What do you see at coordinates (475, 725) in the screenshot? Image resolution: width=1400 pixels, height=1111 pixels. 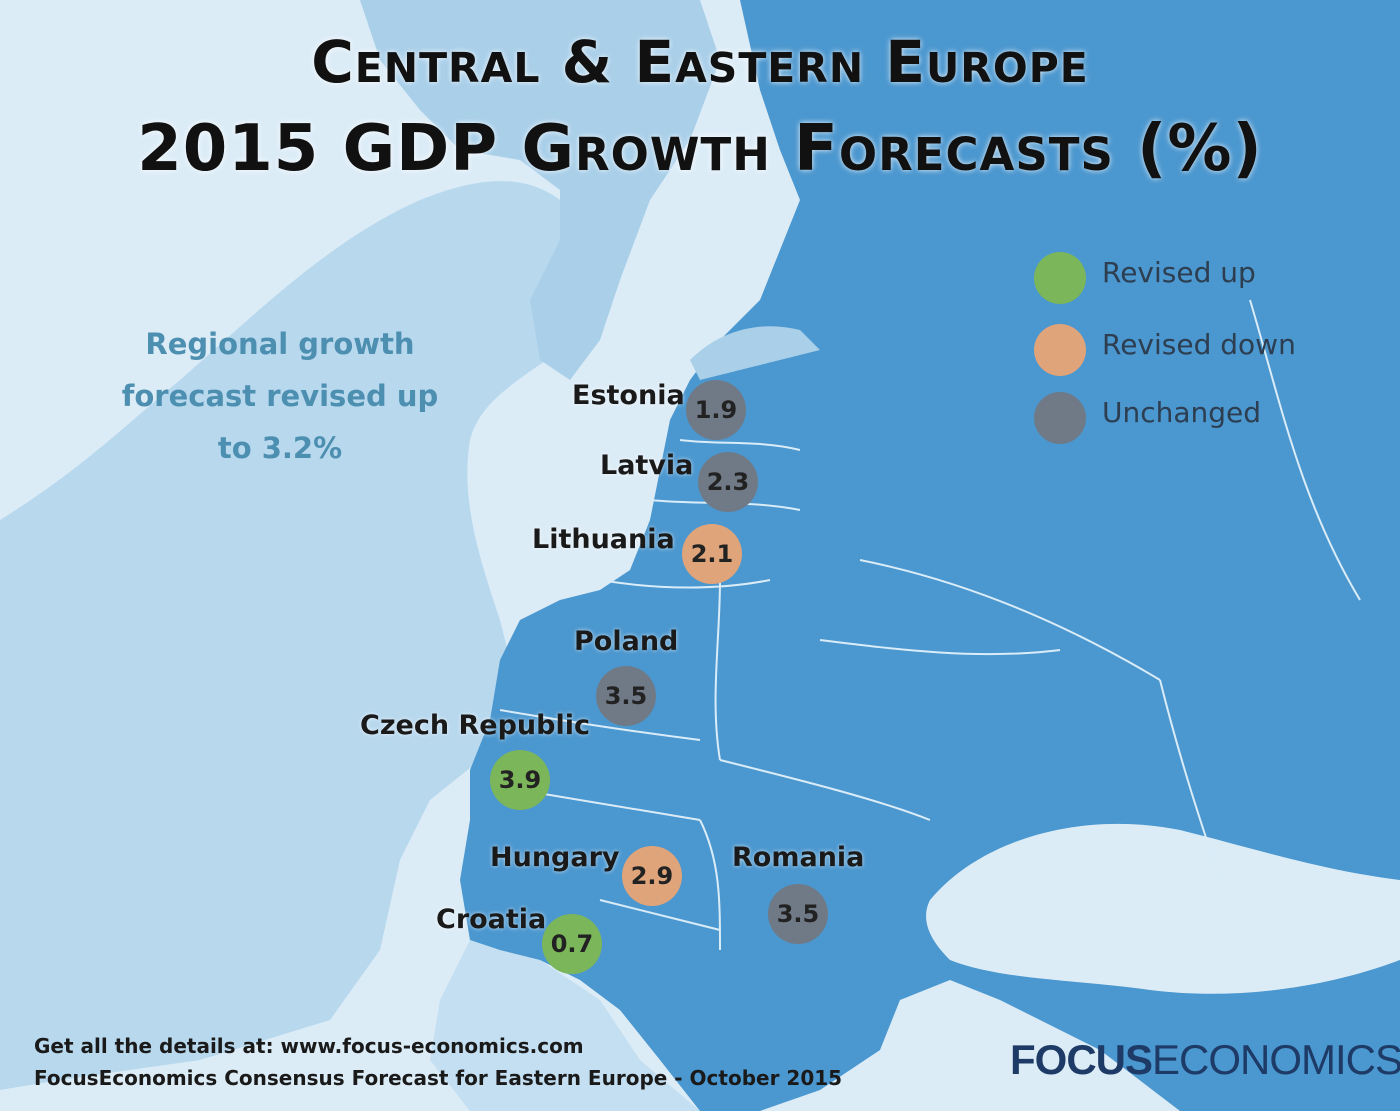 I see `country-label-czech-republic: Czech Republic` at bounding box center [475, 725].